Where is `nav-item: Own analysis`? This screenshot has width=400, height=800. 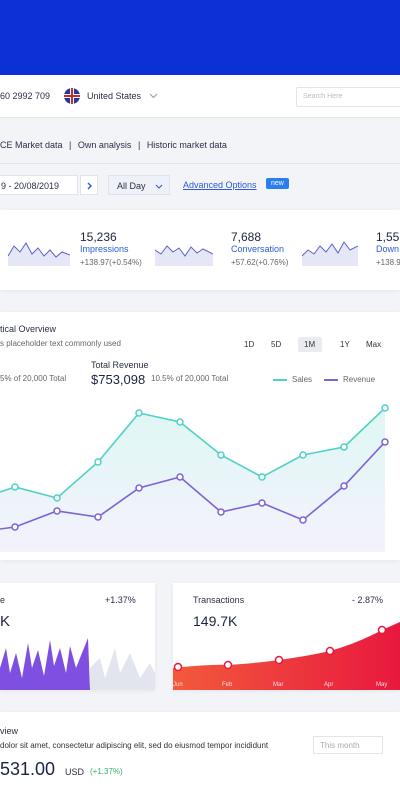
nav-item: Own analysis is located at coordinates (104, 145).